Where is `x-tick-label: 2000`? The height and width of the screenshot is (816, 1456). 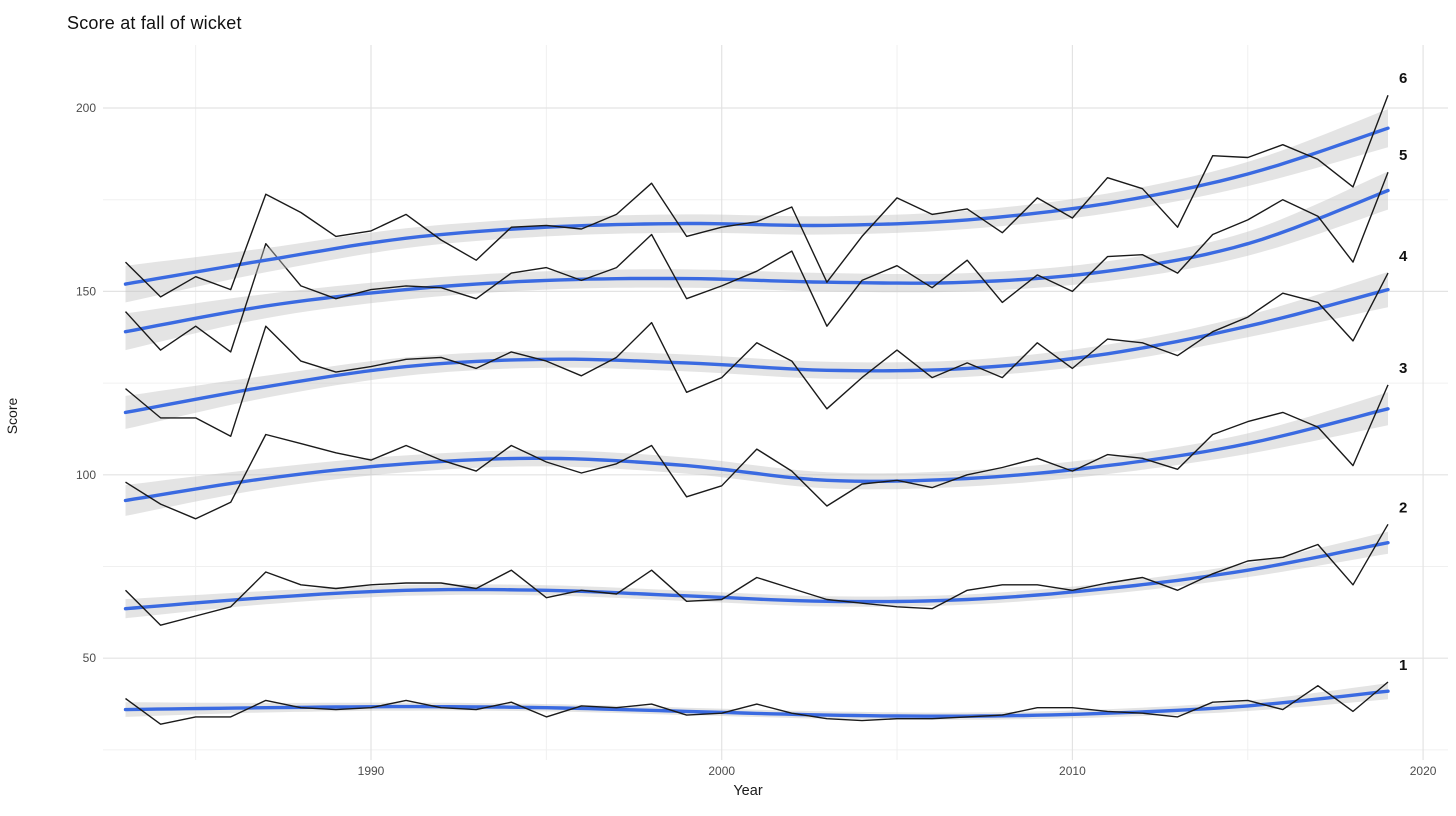 x-tick-label: 2000 is located at coordinates (721, 771).